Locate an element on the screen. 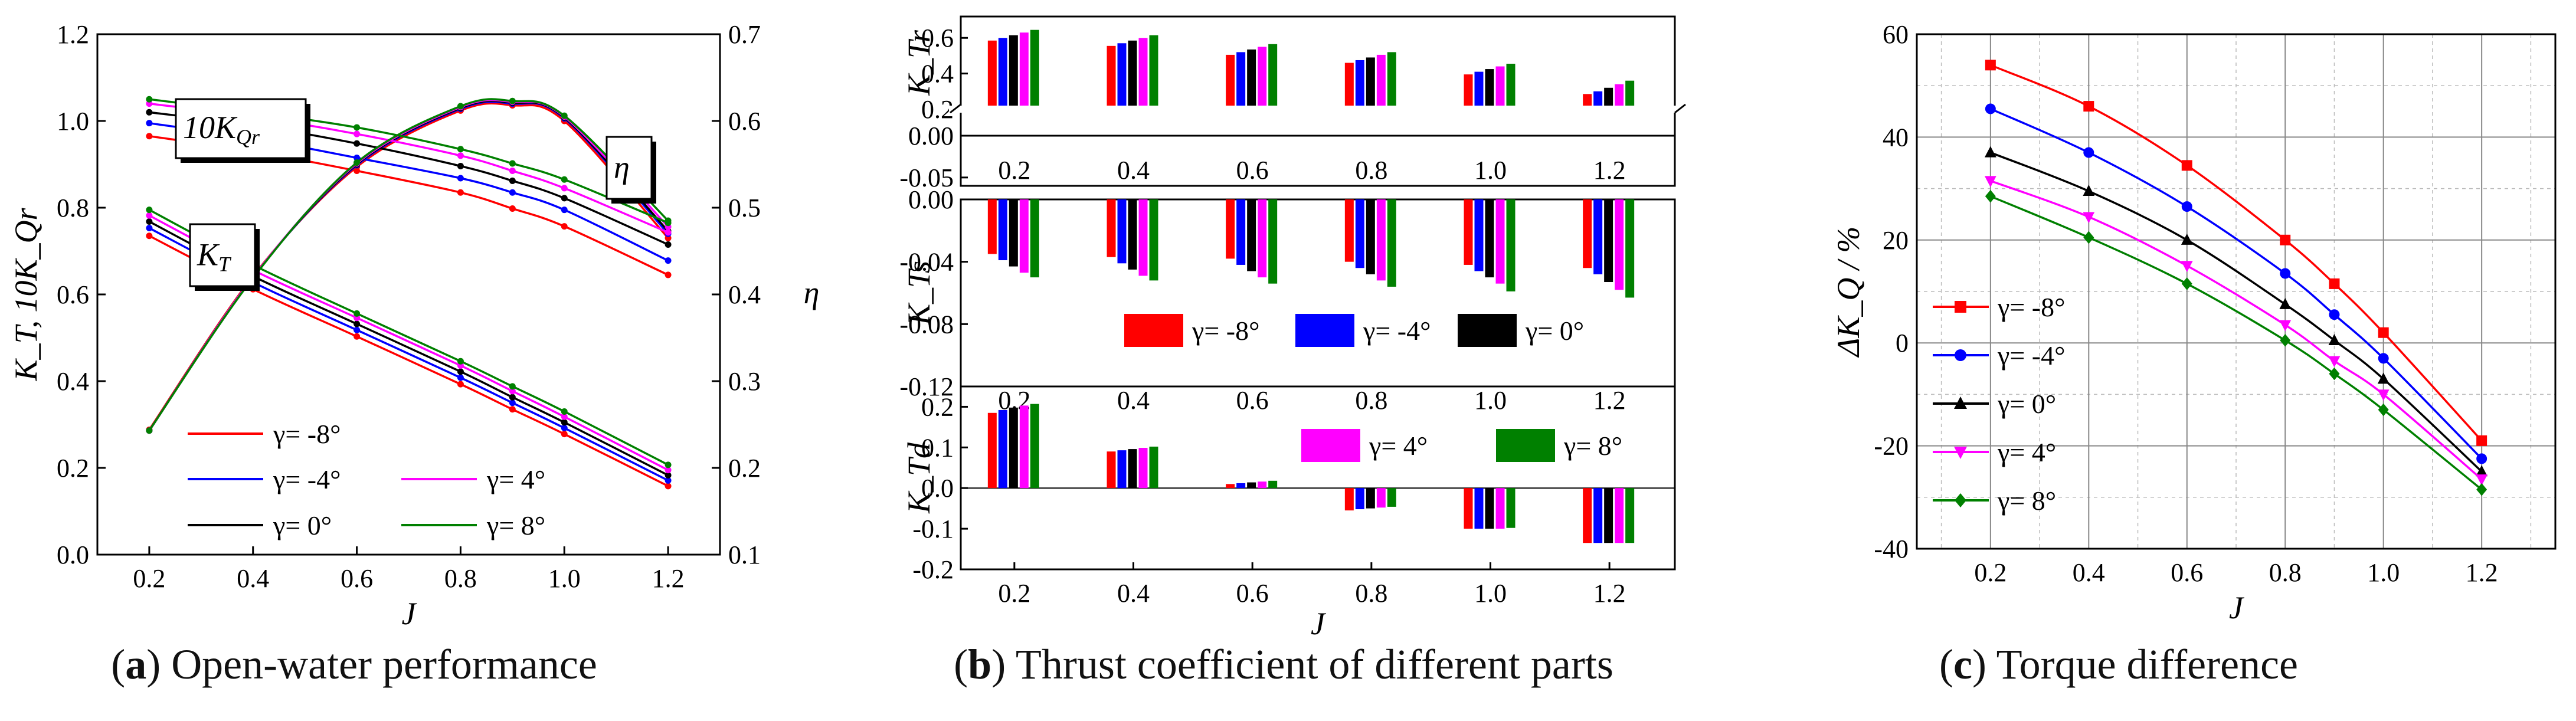  cat-label-b1: 1.2 is located at coordinates (1609, 170).